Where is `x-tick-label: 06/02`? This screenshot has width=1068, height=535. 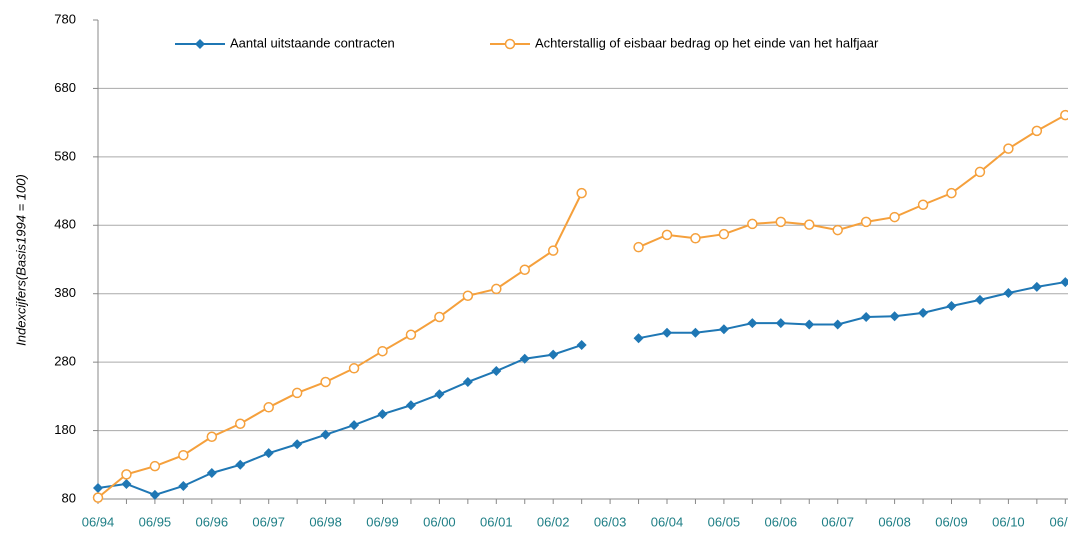
x-tick-label: 06/02 is located at coordinates (553, 521).